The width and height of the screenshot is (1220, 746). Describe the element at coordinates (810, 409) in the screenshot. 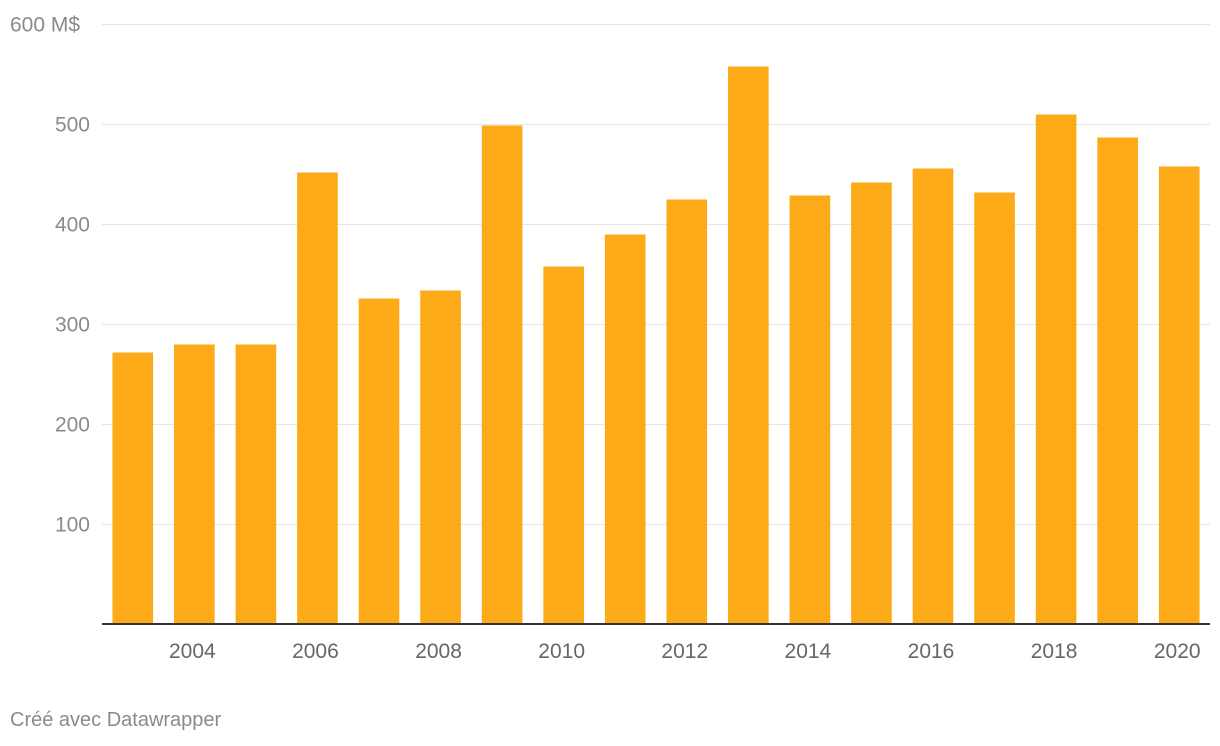

I see `bar-2014` at that location.